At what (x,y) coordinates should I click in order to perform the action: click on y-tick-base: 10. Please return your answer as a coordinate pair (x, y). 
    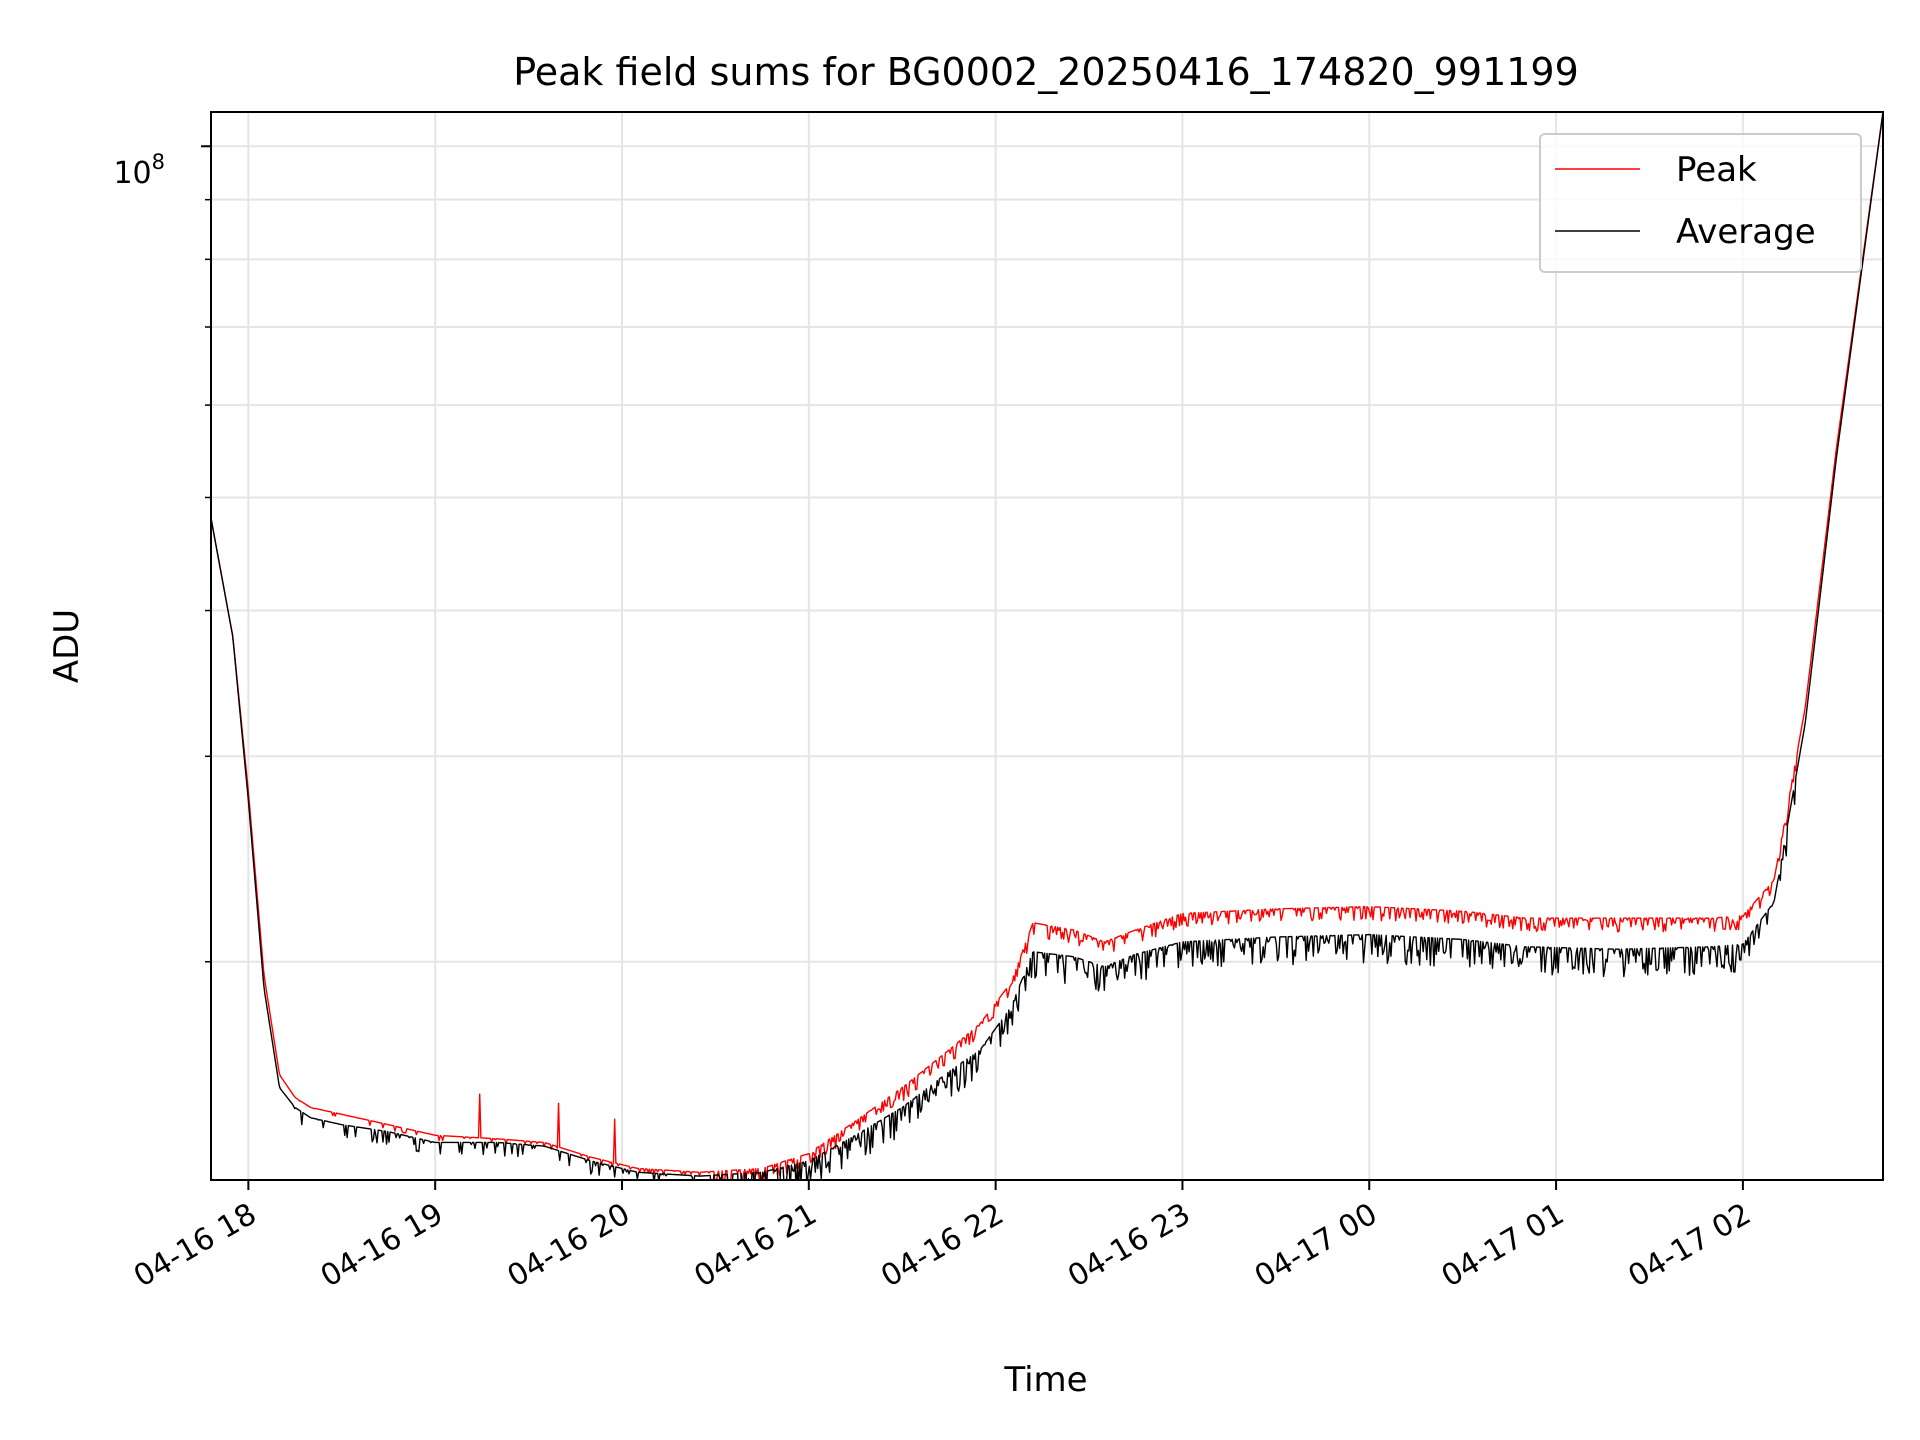
    Looking at the image, I should click on (132, 173).